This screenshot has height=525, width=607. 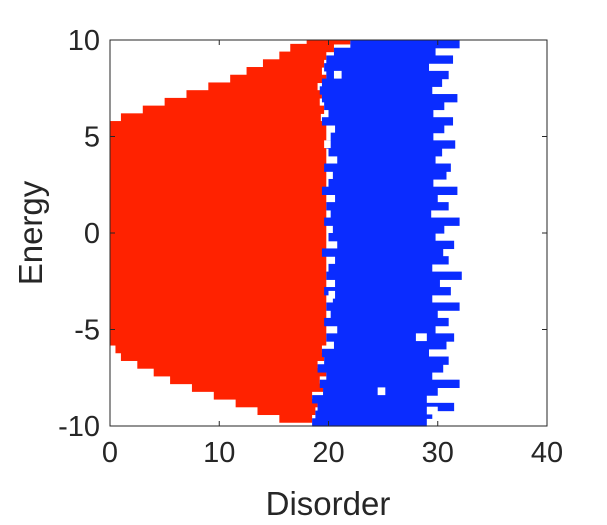 I want to click on x-tick-label-20: 20, so click(x=328, y=453).